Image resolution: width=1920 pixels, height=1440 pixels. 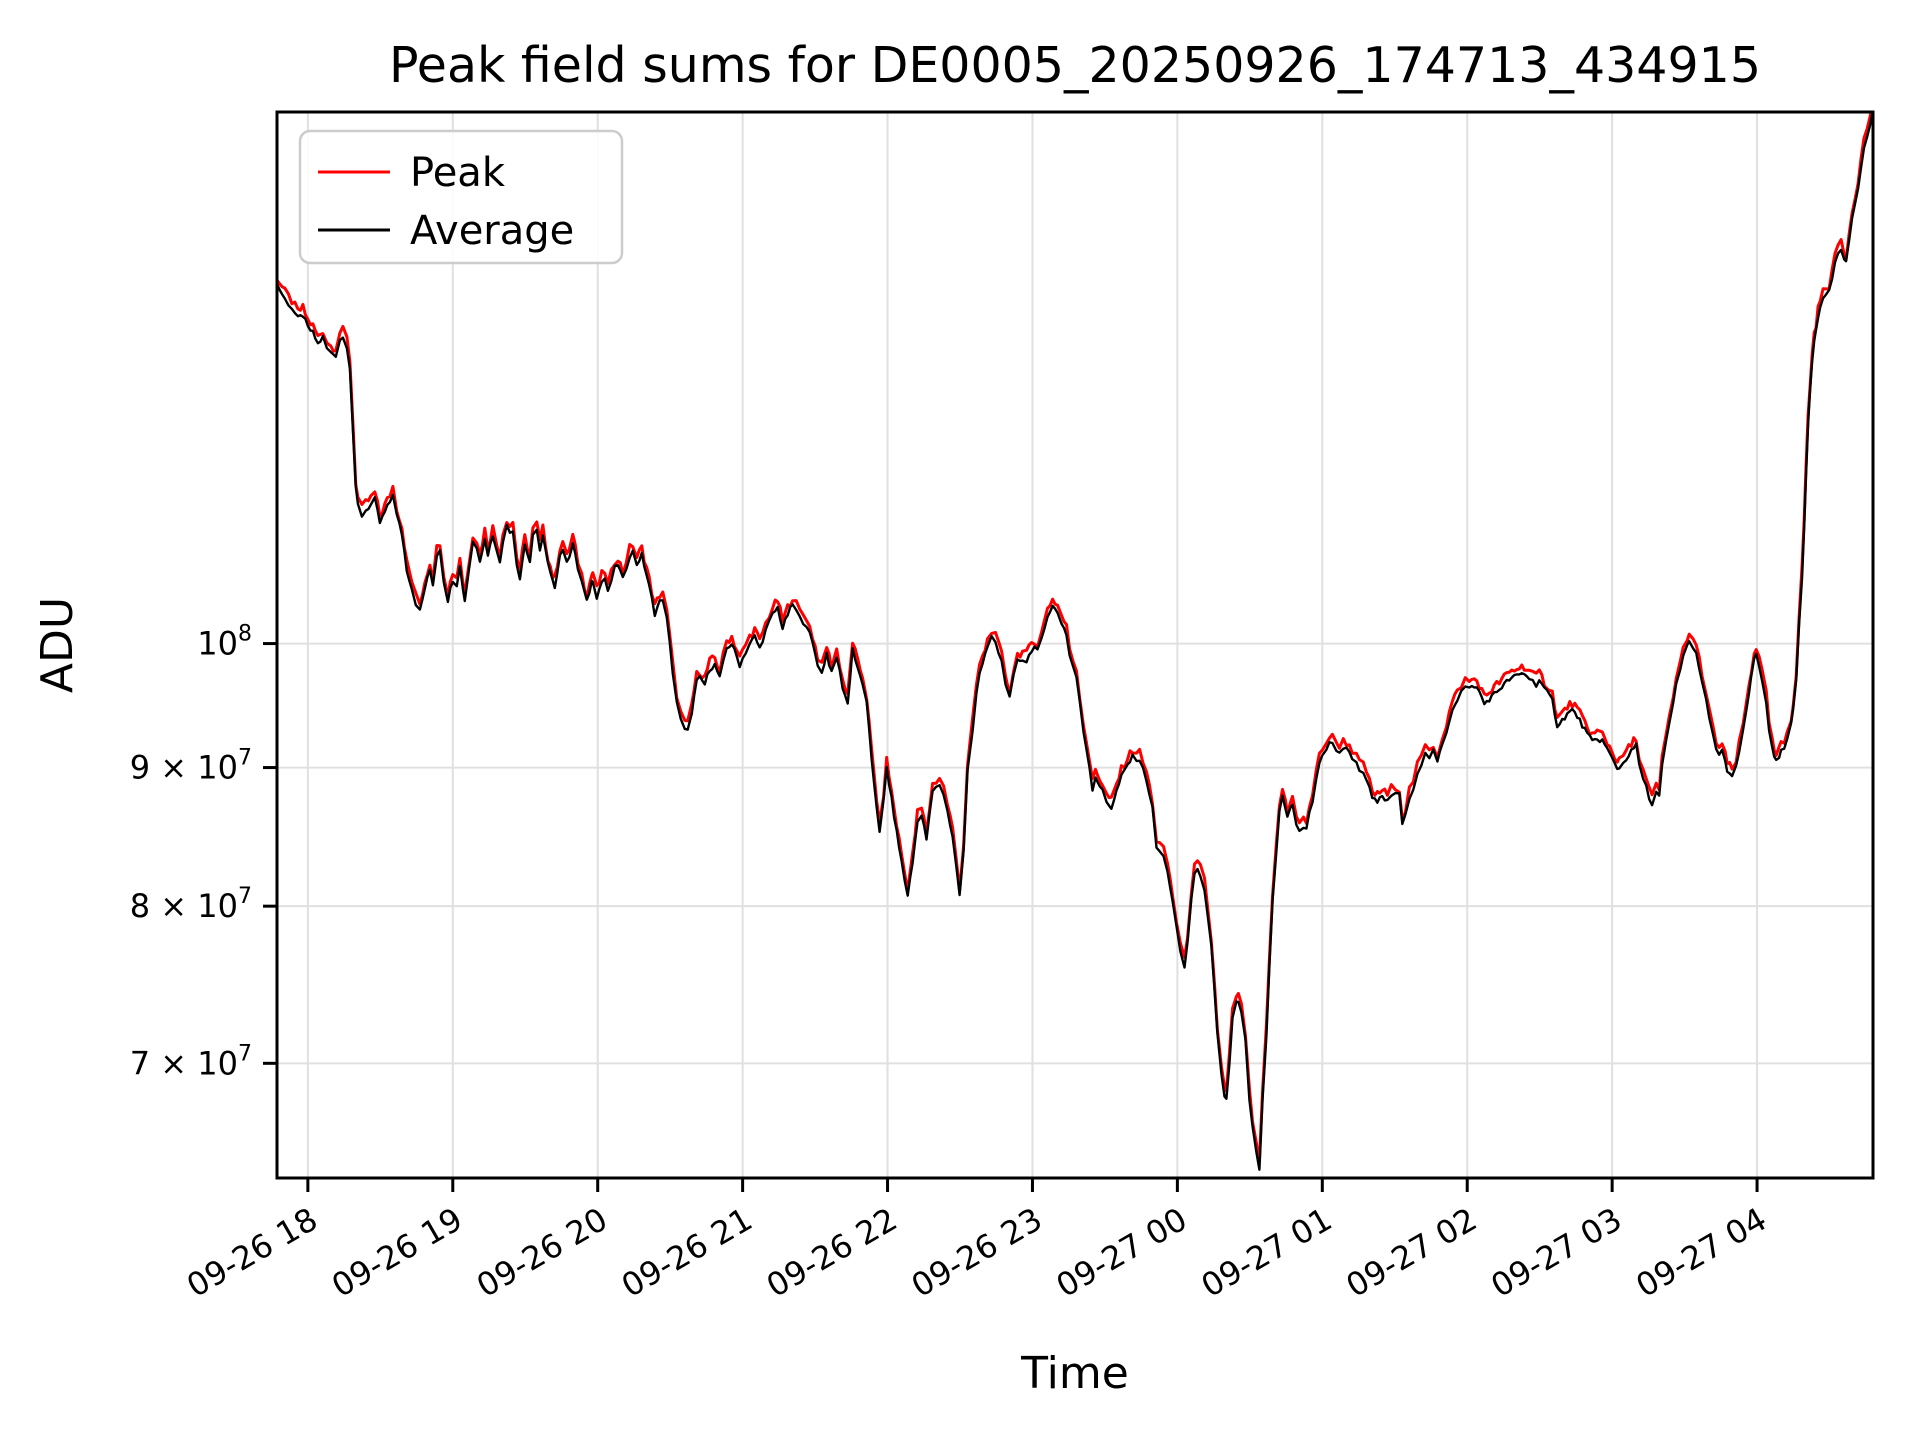 What do you see at coordinates (1074, 1373) in the screenshot?
I see `x-axis-label: Time` at bounding box center [1074, 1373].